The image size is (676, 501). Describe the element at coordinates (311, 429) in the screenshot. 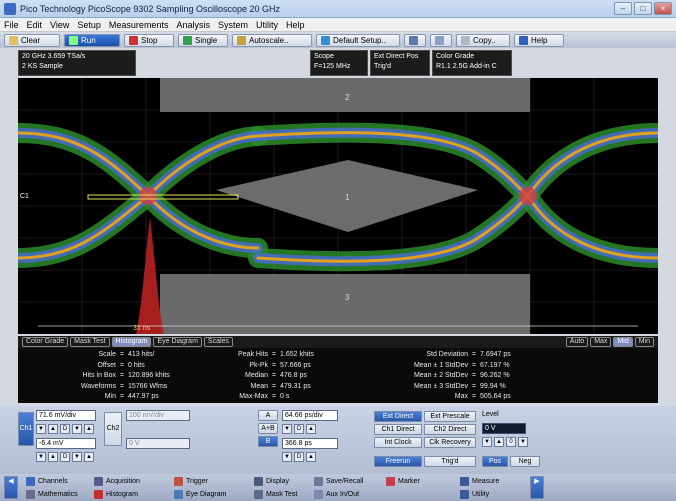

I see `timebase-scale-up: ▲` at that location.